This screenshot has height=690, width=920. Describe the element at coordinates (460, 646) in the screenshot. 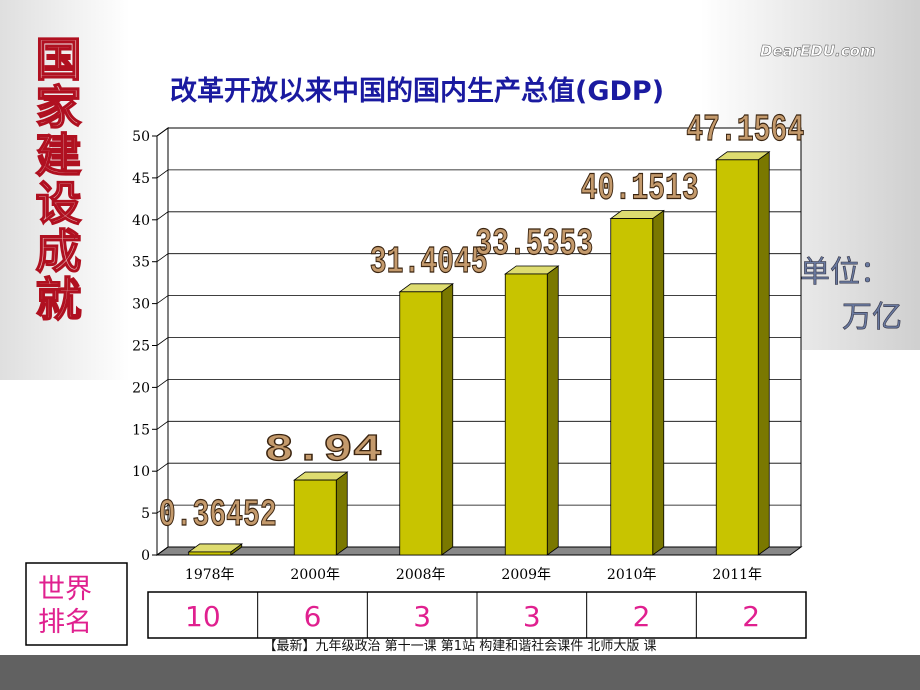

I see `footer: 【最新】九年级政治 第十一课 第1站 构建和谐社会课件 北师大版 课` at that location.